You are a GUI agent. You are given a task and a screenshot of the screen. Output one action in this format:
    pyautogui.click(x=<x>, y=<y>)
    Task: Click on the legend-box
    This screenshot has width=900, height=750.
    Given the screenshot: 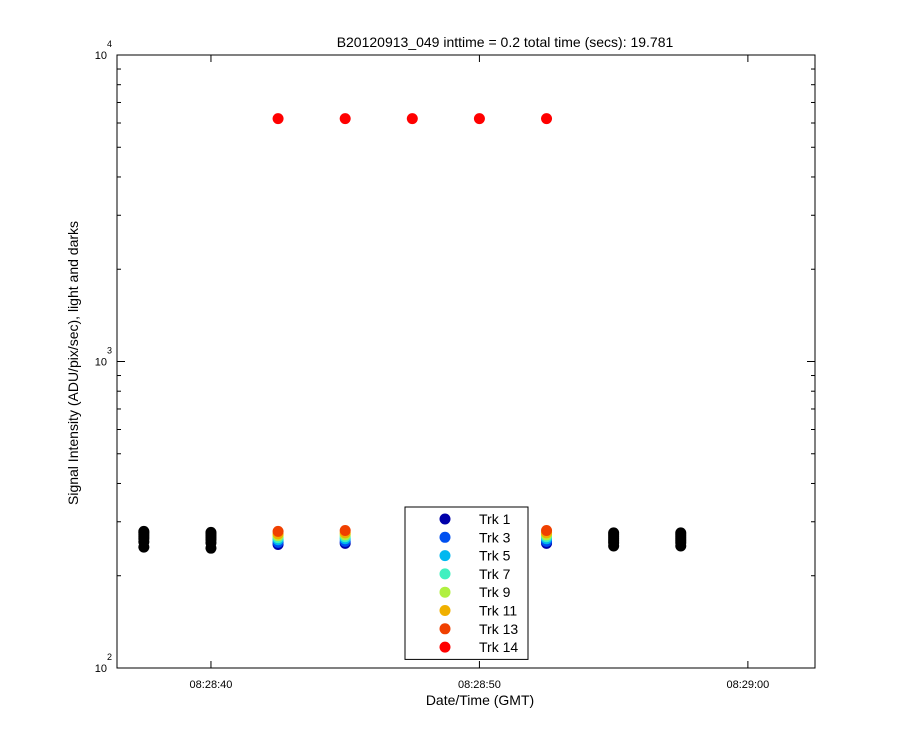 What is the action you would take?
    pyautogui.click(x=466, y=583)
    